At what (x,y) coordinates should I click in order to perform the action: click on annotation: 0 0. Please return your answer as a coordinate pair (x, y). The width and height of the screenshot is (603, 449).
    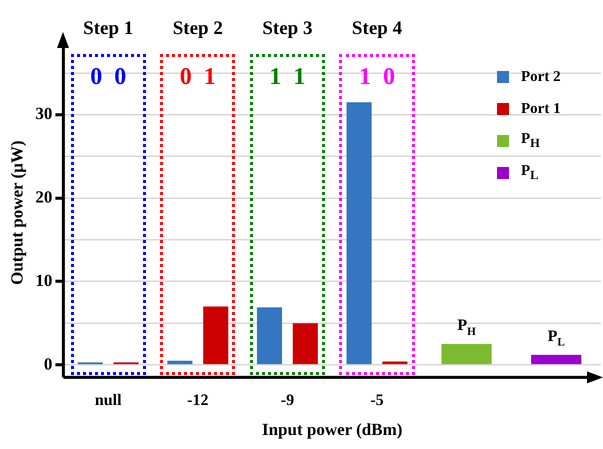
    Looking at the image, I should click on (108, 77).